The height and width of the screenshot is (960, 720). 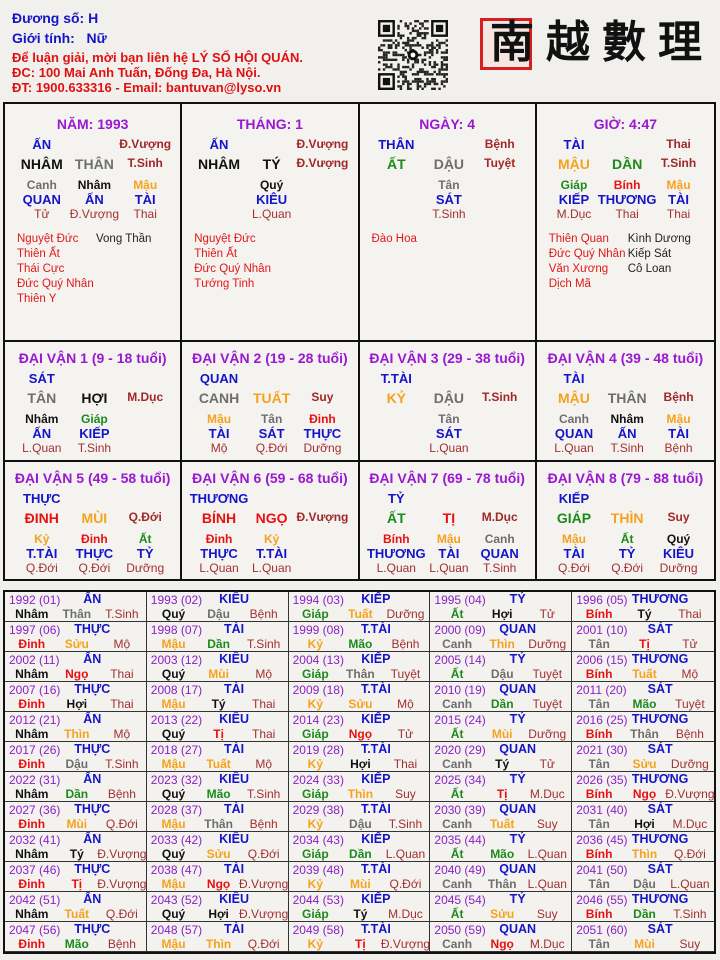 I want to click on year-cell: 2004 (13) KIẾP Giáp Thân Tuyệt, so click(x=359, y=667).